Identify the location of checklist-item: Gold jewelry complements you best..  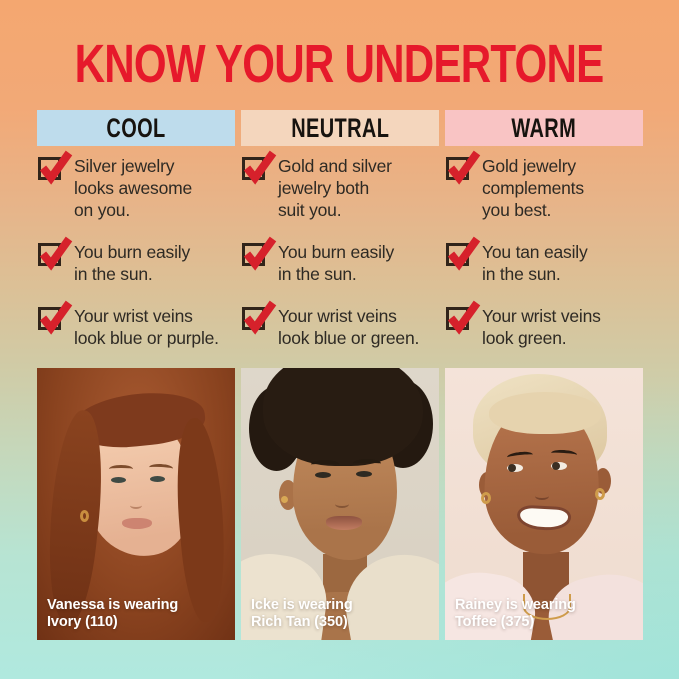
(544, 185).